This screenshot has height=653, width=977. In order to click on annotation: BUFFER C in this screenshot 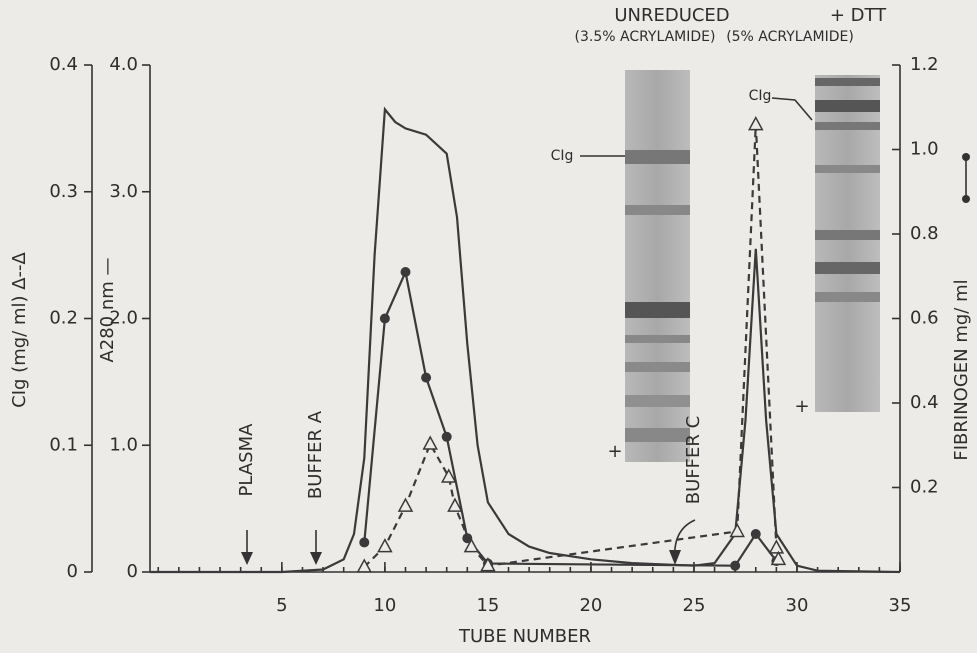, I will do `click(693, 460)`.